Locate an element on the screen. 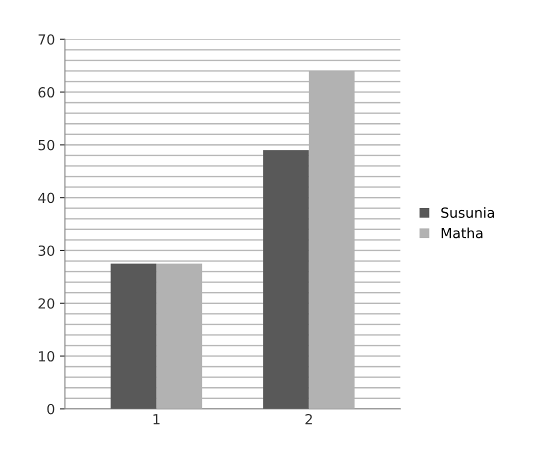  legend-label: Matha is located at coordinates (462, 233).